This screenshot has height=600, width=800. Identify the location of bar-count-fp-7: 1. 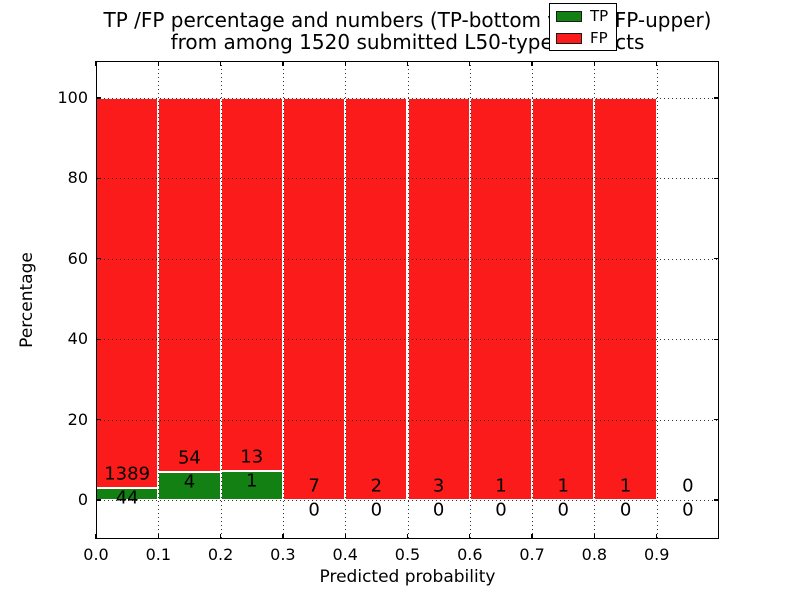
(563, 486).